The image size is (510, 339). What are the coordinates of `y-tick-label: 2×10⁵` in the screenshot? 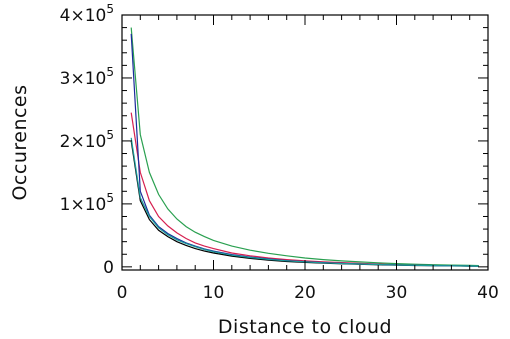 It's located at (87, 140).